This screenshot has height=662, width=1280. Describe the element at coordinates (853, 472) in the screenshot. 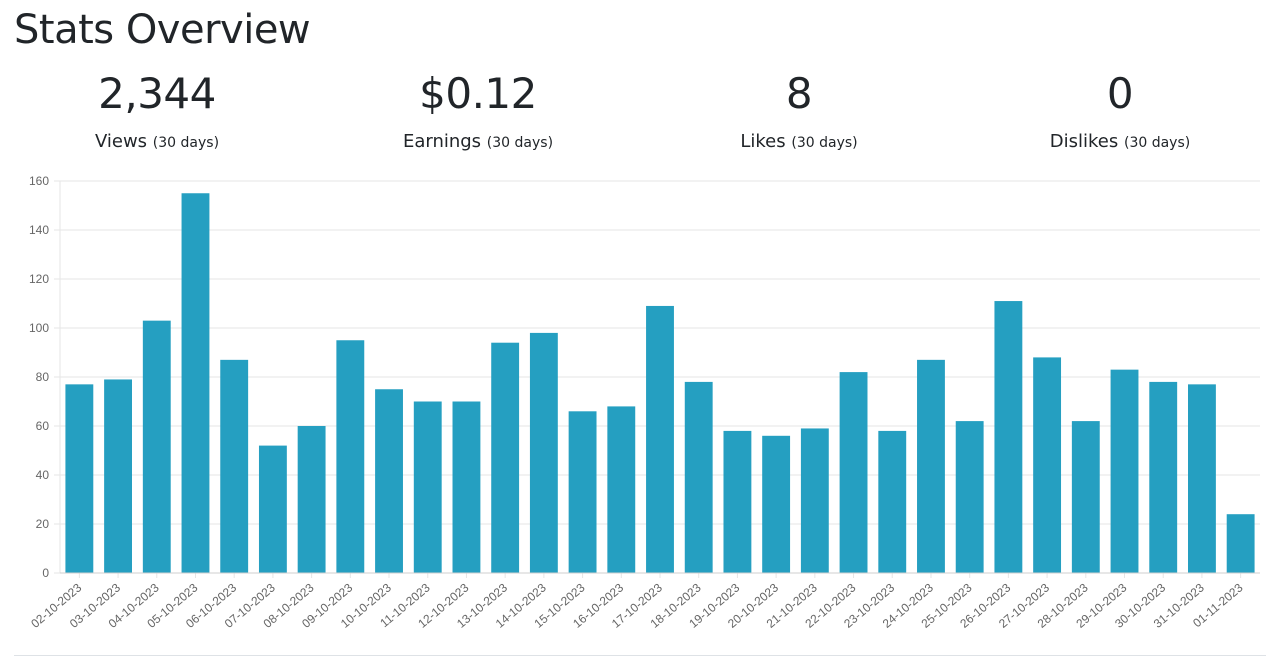

I see `bar-22-10-2023` at that location.